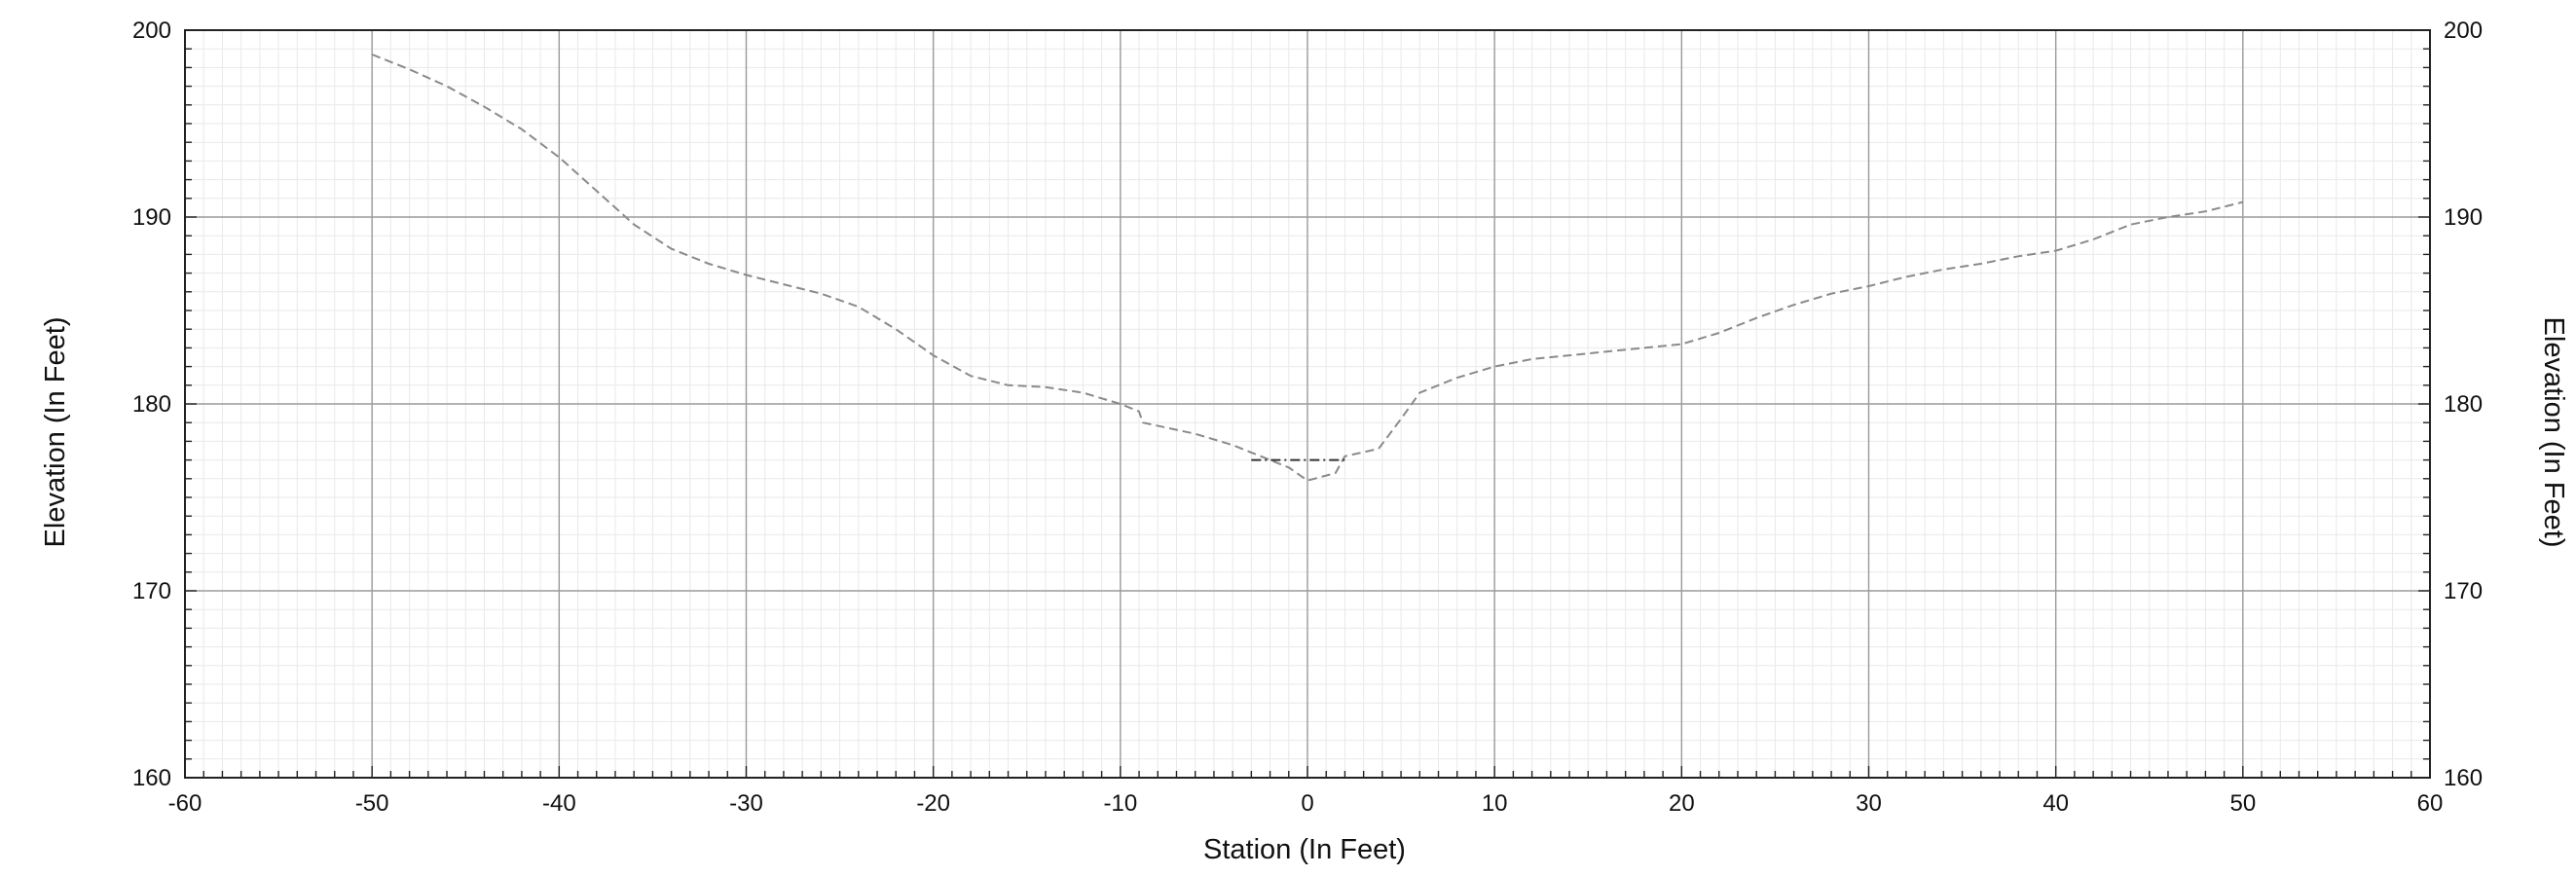  Describe the element at coordinates (933, 804) in the screenshot. I see `x-tick-label: -20` at that location.